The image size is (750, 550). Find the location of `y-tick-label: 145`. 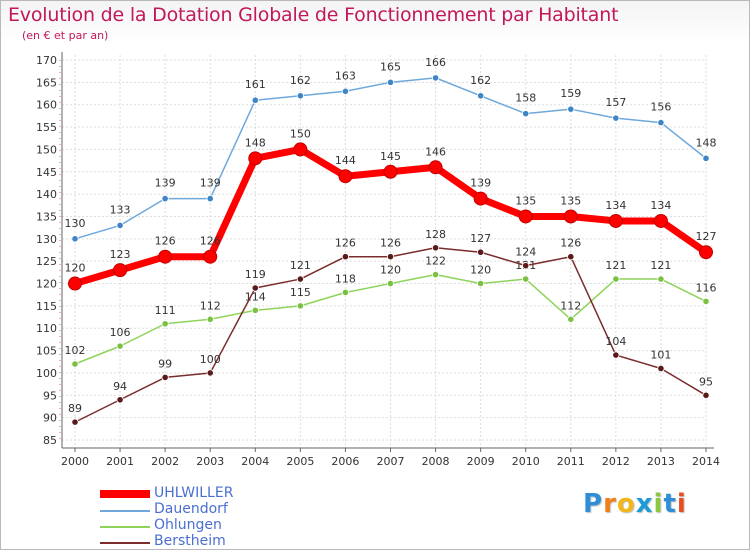

y-tick-label: 145 is located at coordinates (46, 172).